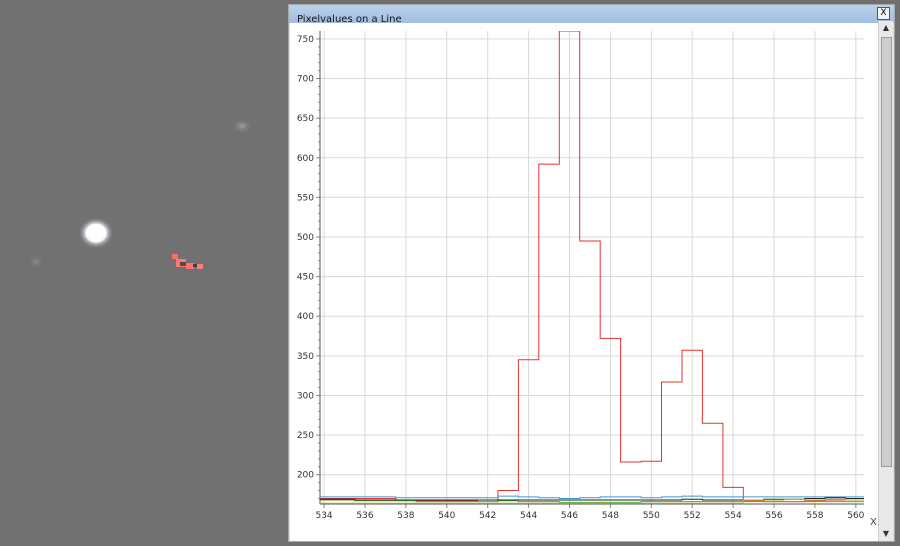  Describe the element at coordinates (305, 317) in the screenshot. I see `y-tick-label: 400` at that location.